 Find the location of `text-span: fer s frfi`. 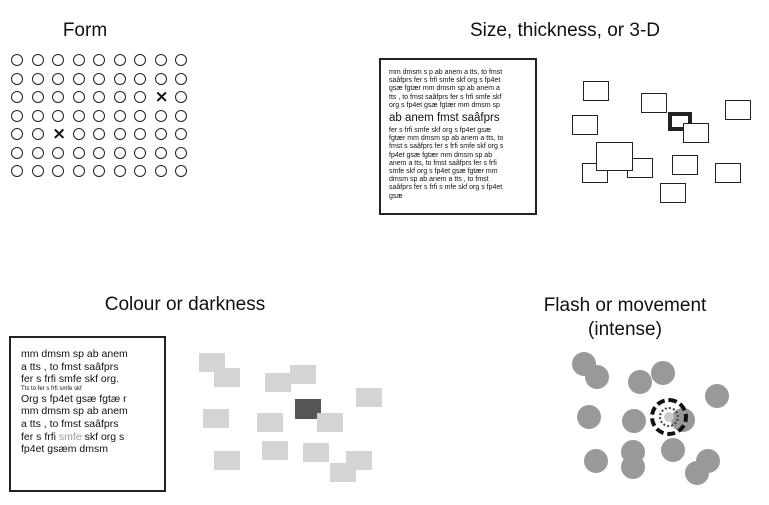

text-span: fer s frfi is located at coordinates (40, 436).